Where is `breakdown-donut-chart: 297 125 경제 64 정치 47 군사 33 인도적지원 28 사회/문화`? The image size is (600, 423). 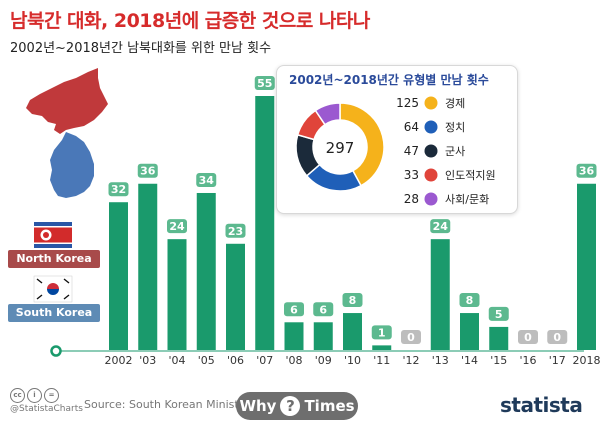 breakdown-donut-chart: 297 125 경제 64 정치 47 군사 33 인도적지원 28 사회/문화 is located at coordinates (395, 151).